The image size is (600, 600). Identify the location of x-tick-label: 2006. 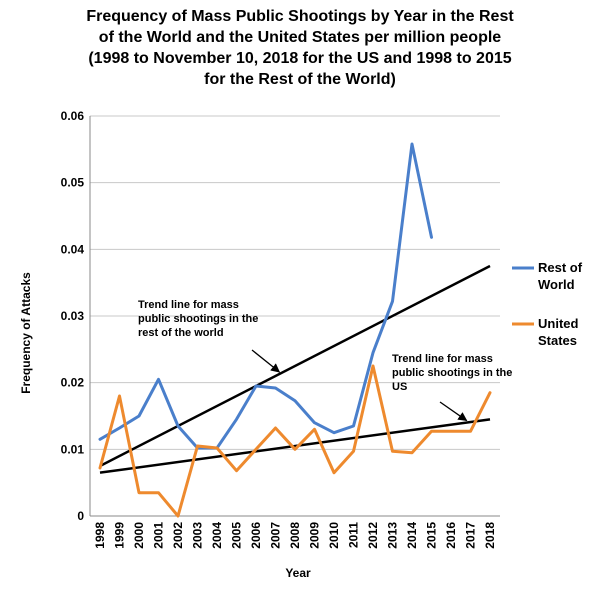
(256, 535).